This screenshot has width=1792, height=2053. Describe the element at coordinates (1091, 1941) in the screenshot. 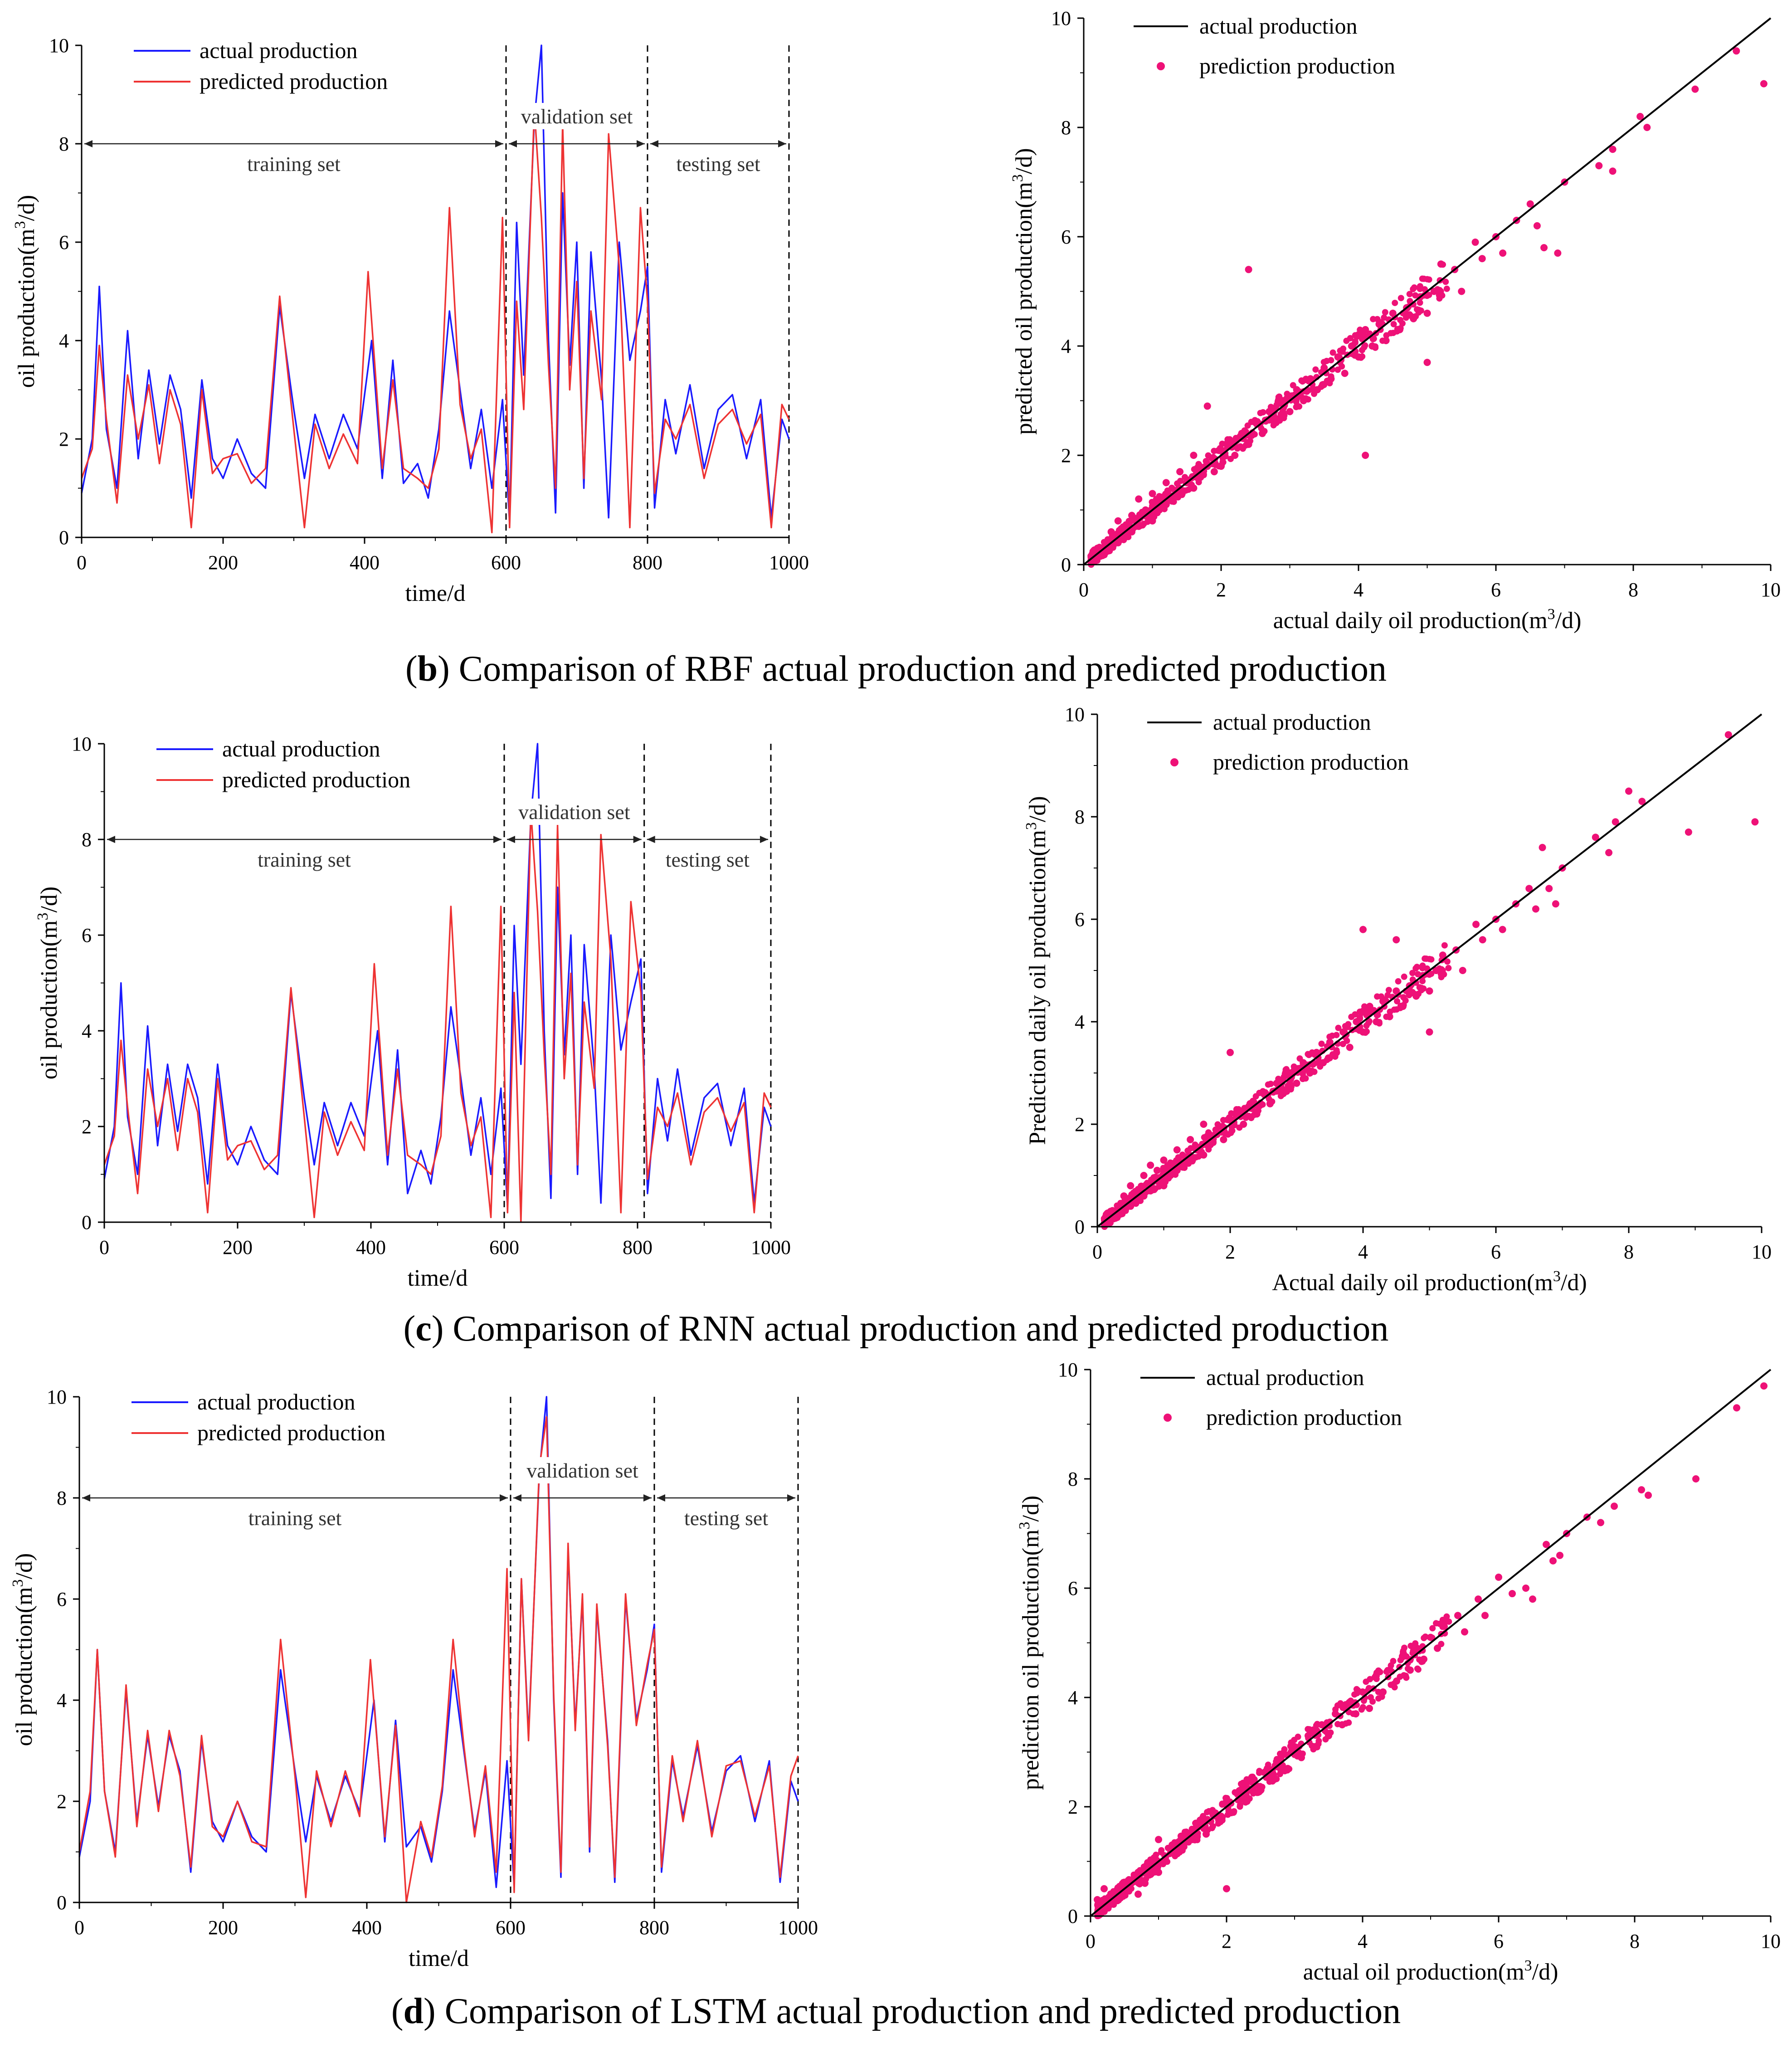

I see `x-tick-label: 0` at that location.